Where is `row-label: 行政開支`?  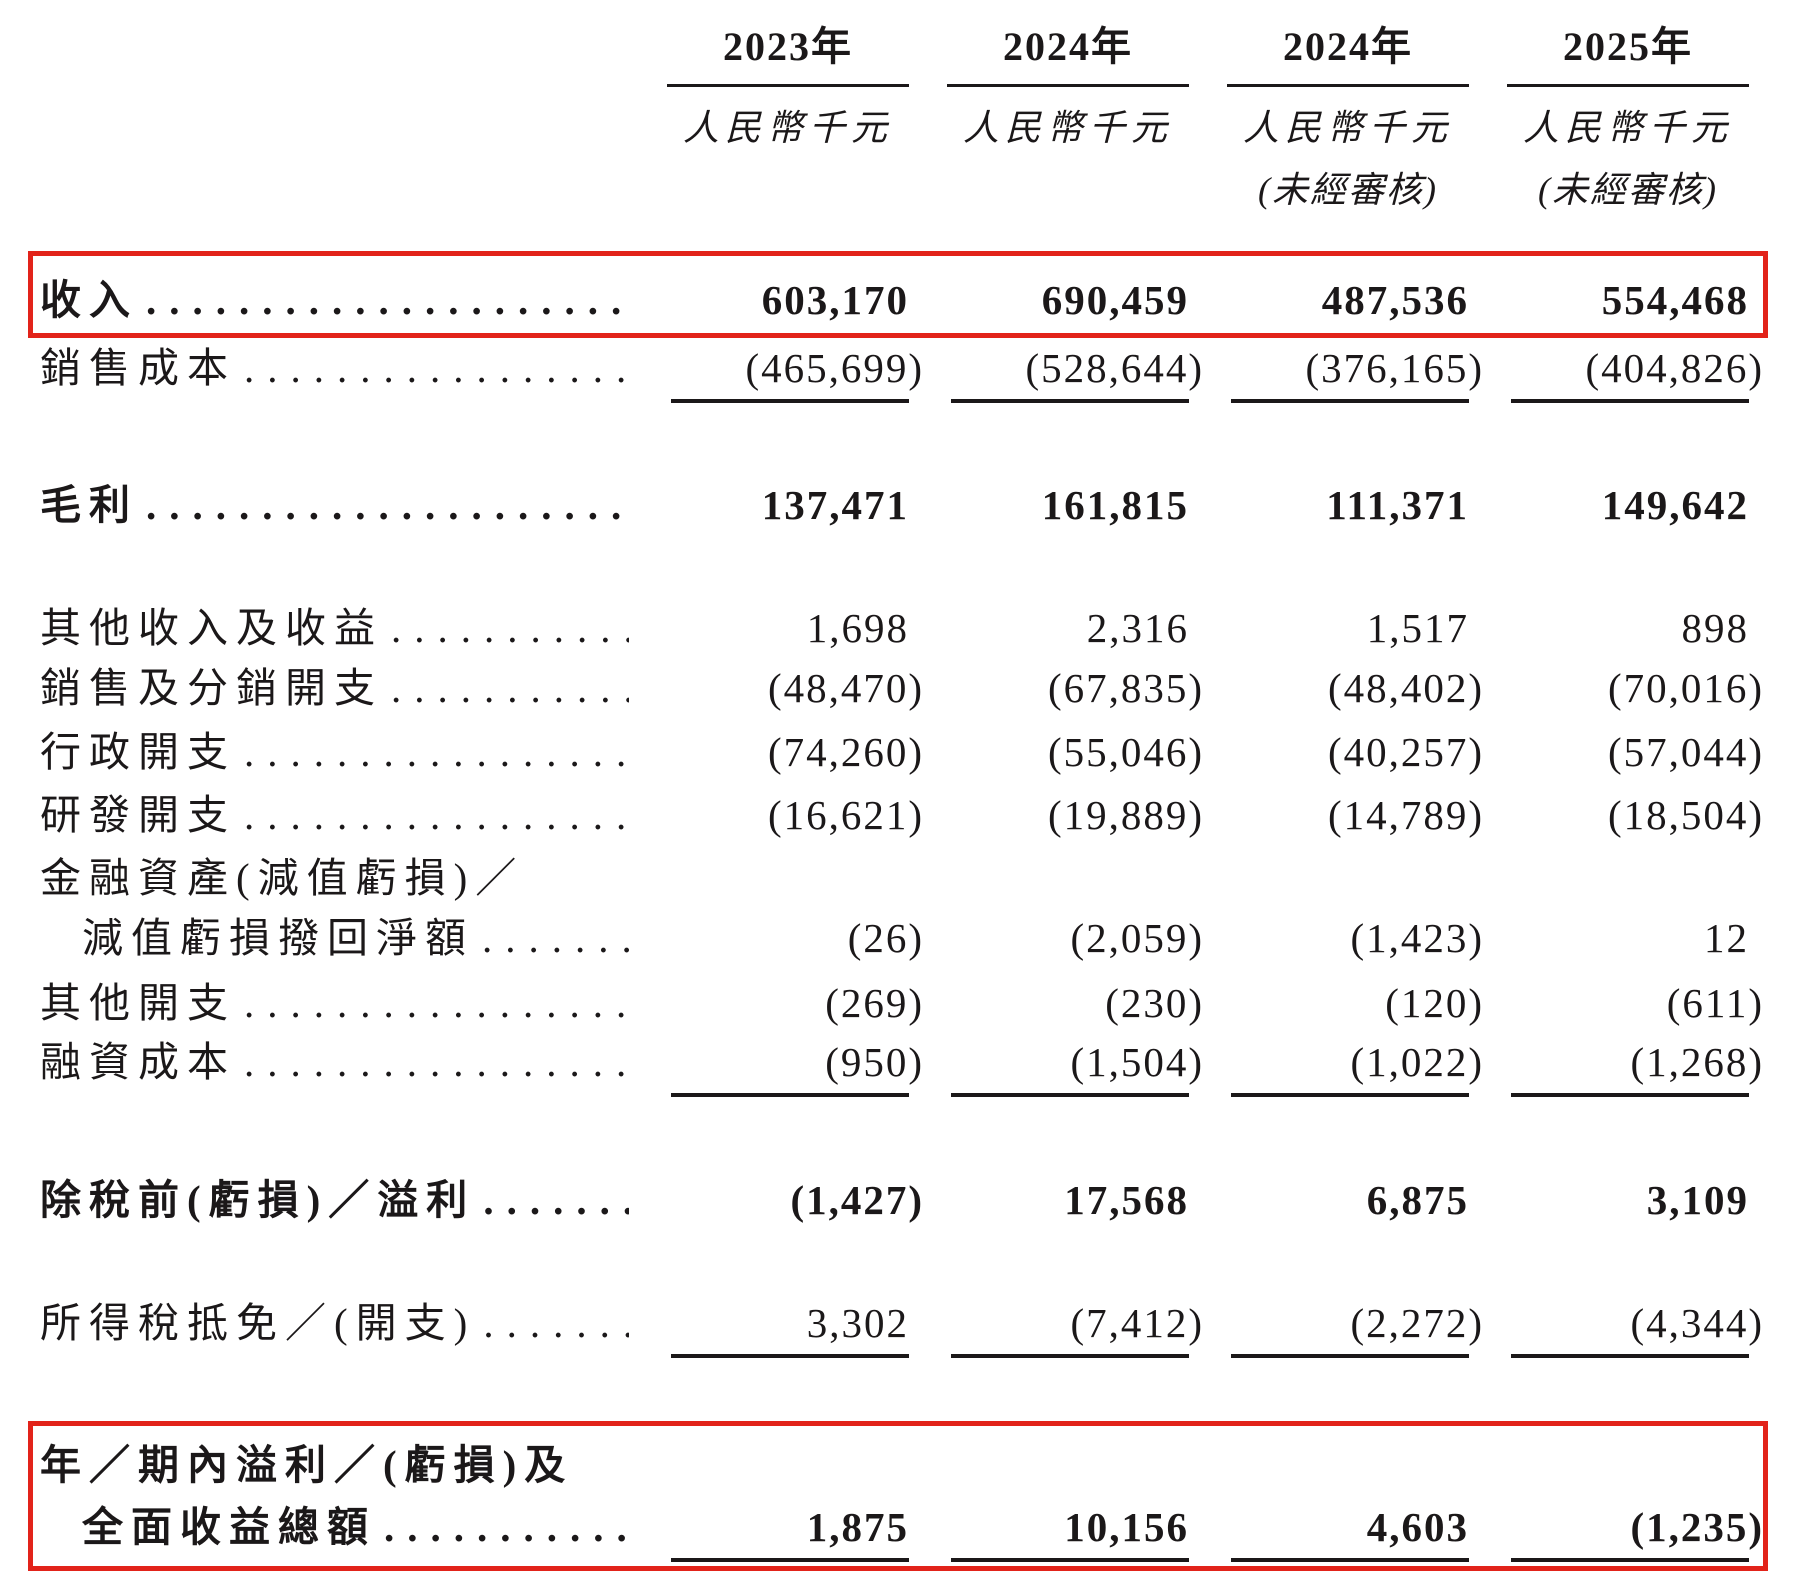
row-label: 行政開支 is located at coordinates (138, 752).